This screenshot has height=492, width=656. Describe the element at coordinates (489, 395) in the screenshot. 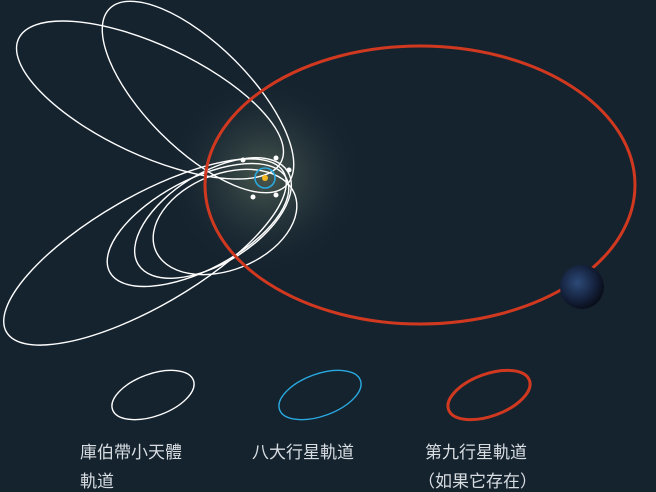

I see `legend-swatch-planet-nine` at that location.